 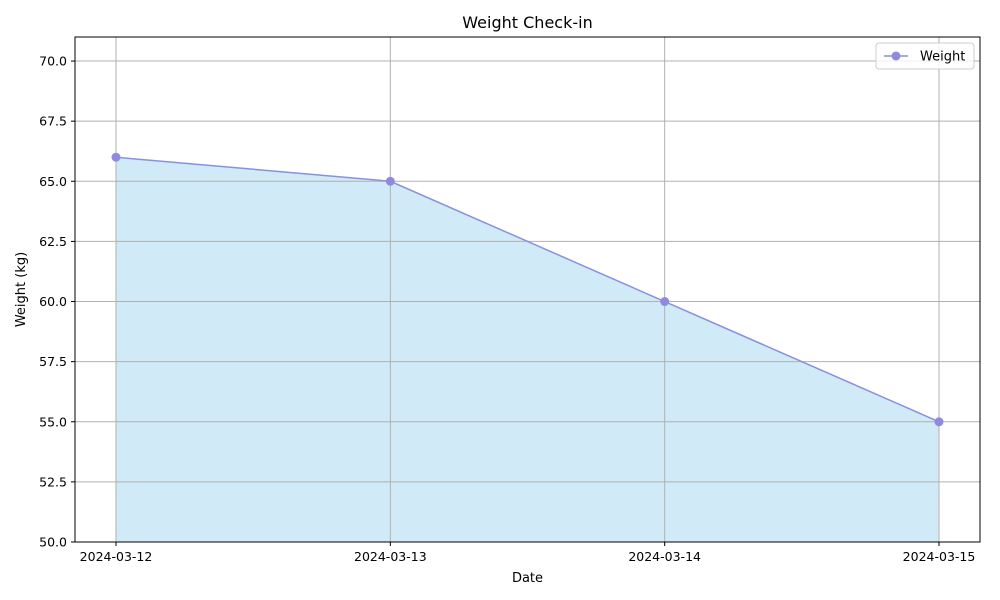 I want to click on legend: Weight, so click(x=925, y=56).